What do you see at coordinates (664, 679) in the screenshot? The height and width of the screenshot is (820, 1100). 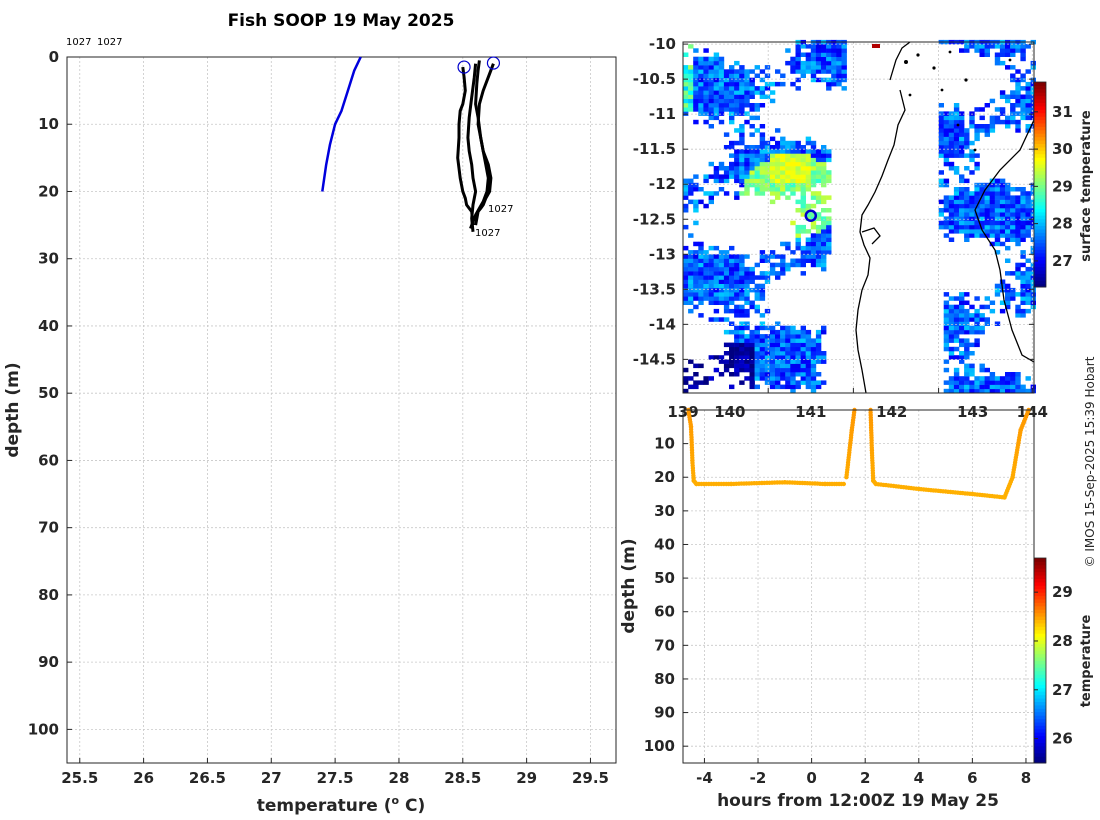 I see `dt-y-tick-label: 80` at bounding box center [664, 679].